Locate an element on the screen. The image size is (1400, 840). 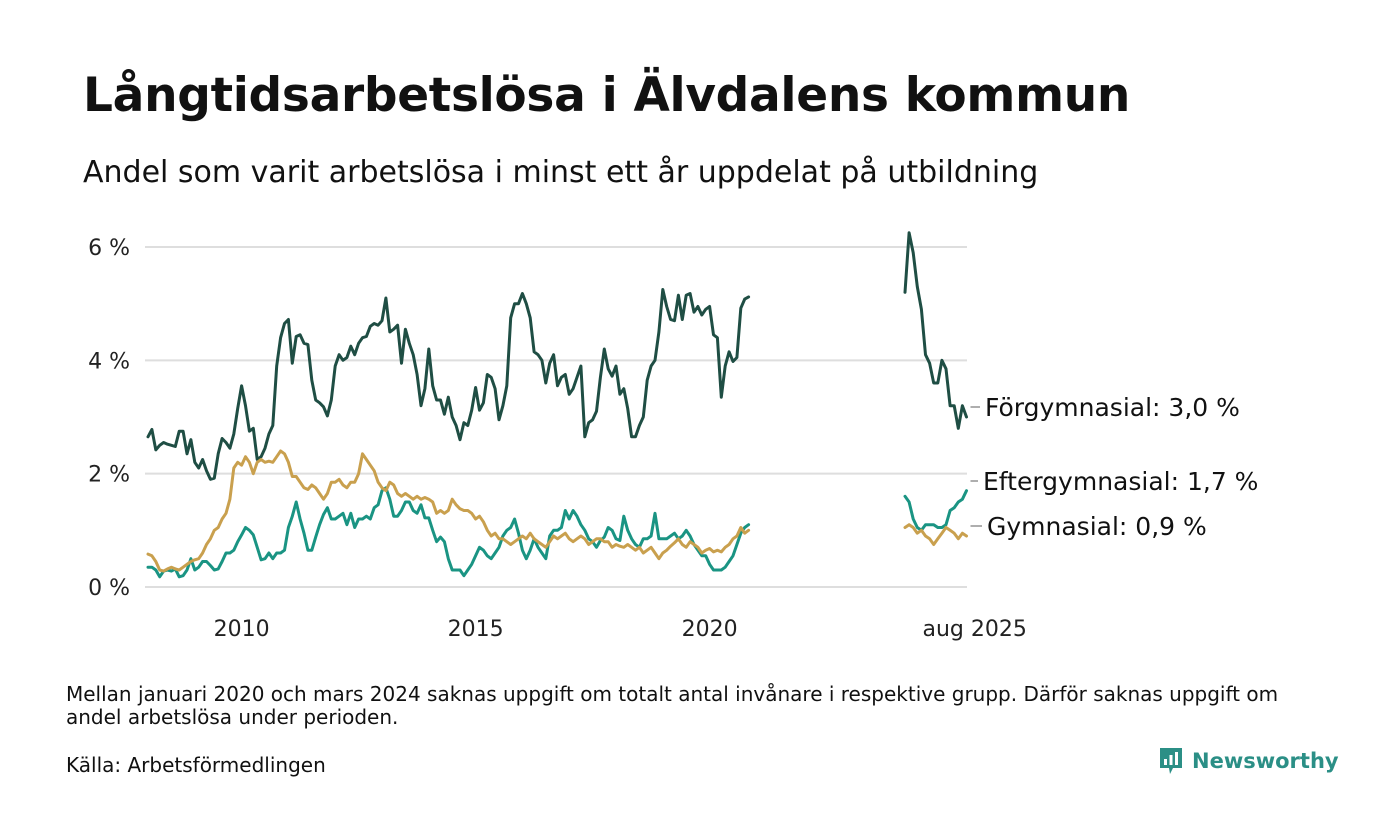
newsworthy-logo-icon is located at coordinates (1171, 761).